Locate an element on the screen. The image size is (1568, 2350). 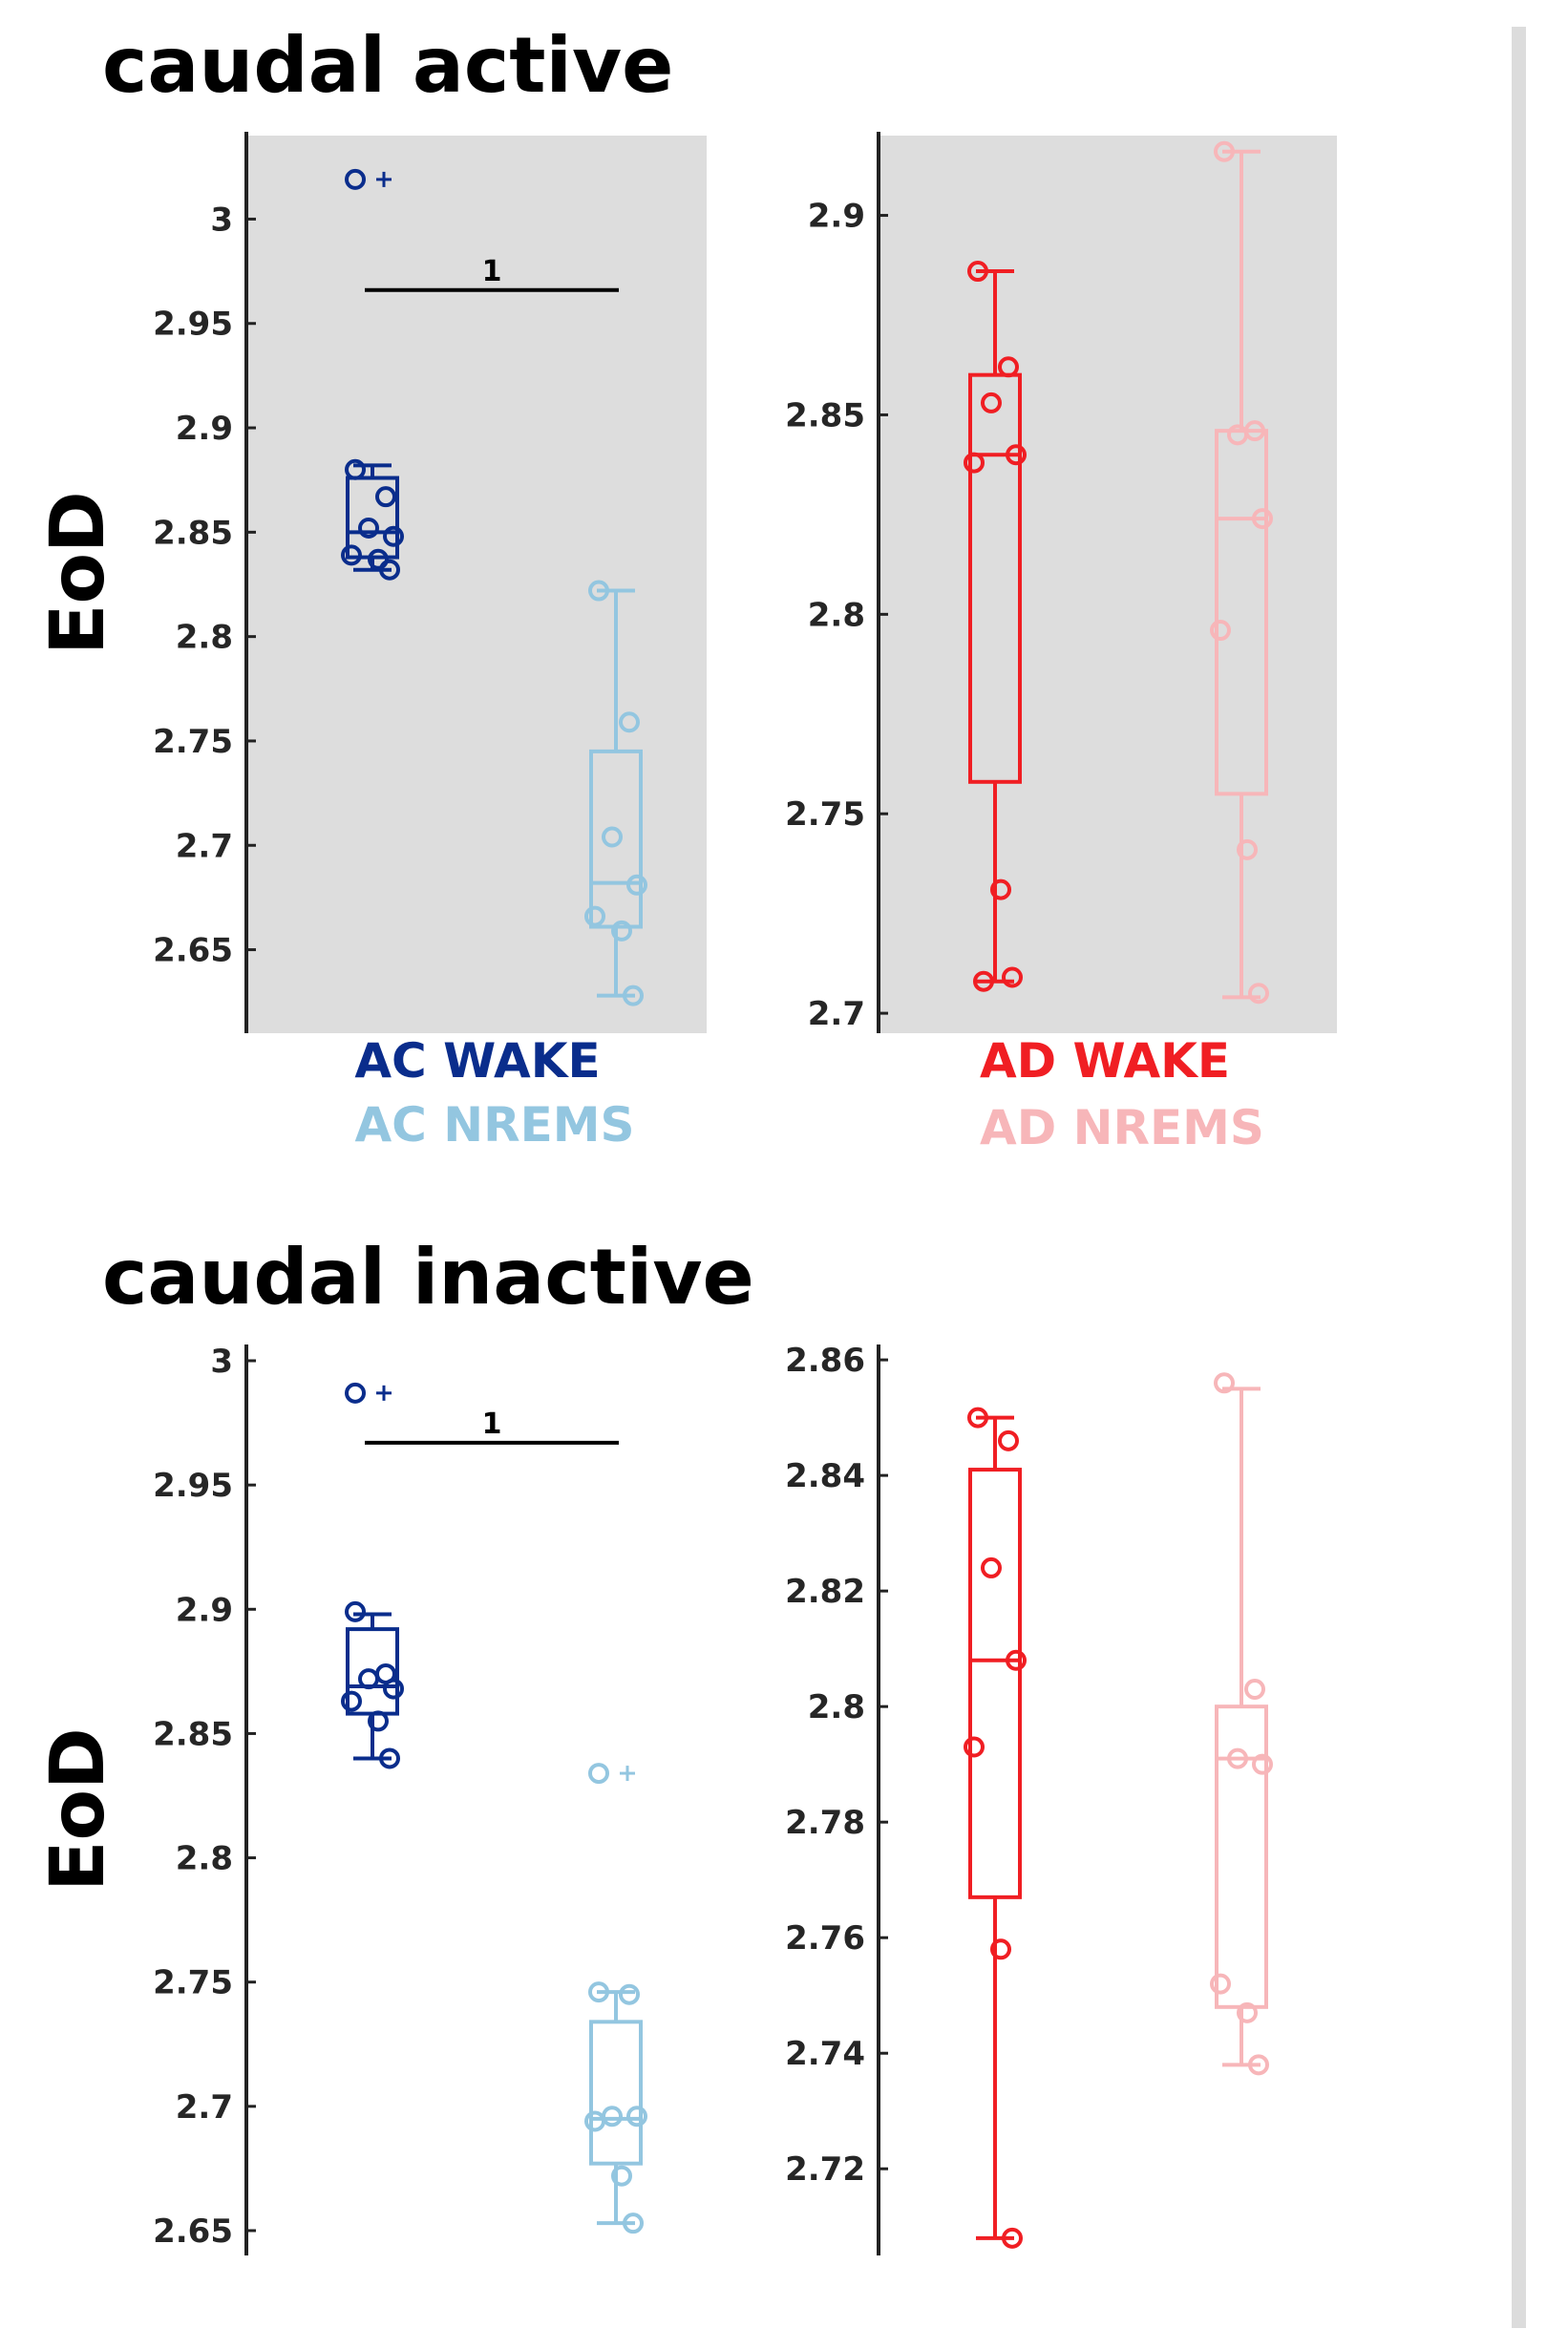
divider-bar is located at coordinates (1519, 1177).